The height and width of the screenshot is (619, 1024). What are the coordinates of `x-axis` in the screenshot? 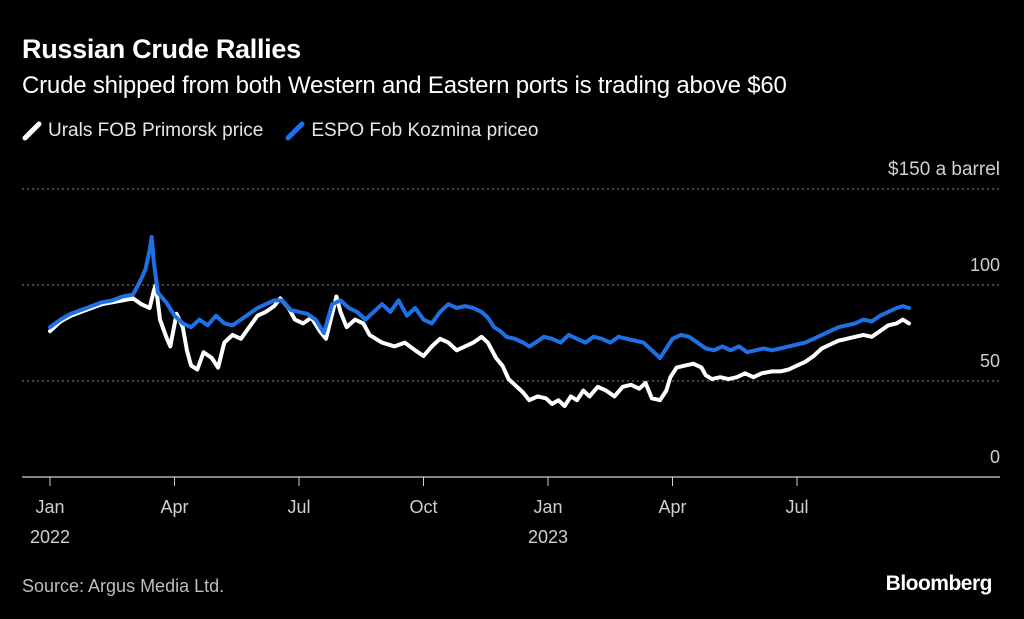 It's located at (511, 481).